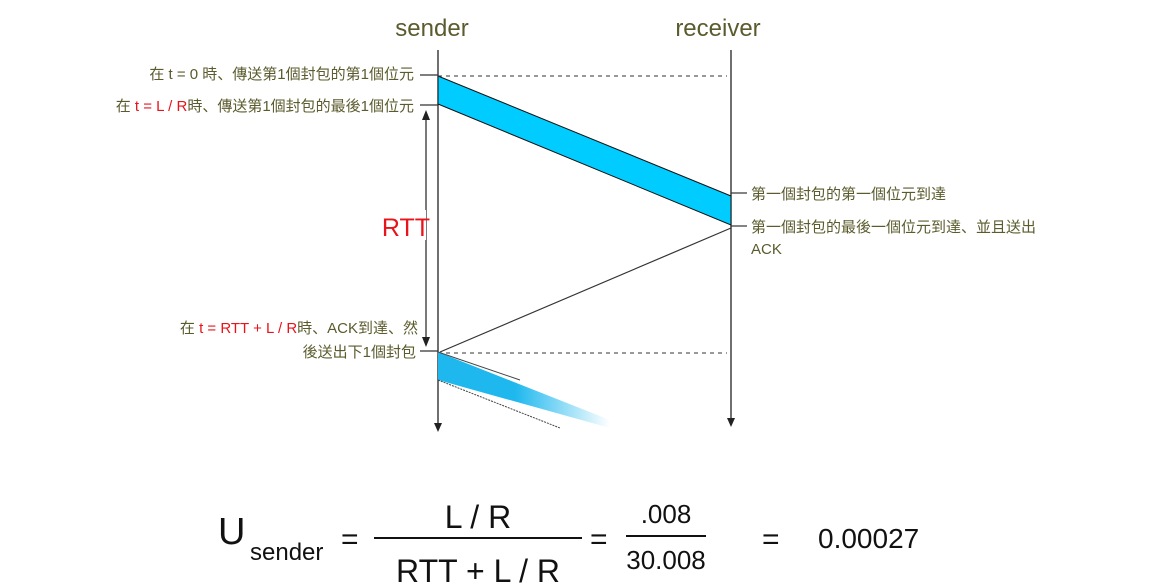 This screenshot has width=1154, height=588. What do you see at coordinates (286, 552) in the screenshot?
I see `formula-subscript: sender` at bounding box center [286, 552].